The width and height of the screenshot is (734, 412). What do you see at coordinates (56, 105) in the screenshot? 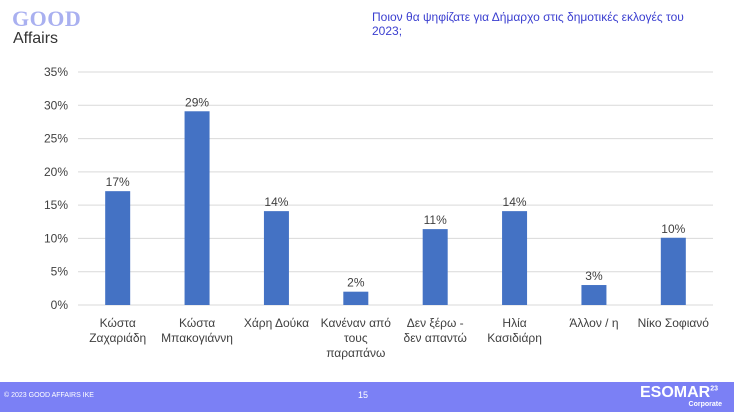
I see `y-tick-label: 30%` at bounding box center [56, 105].